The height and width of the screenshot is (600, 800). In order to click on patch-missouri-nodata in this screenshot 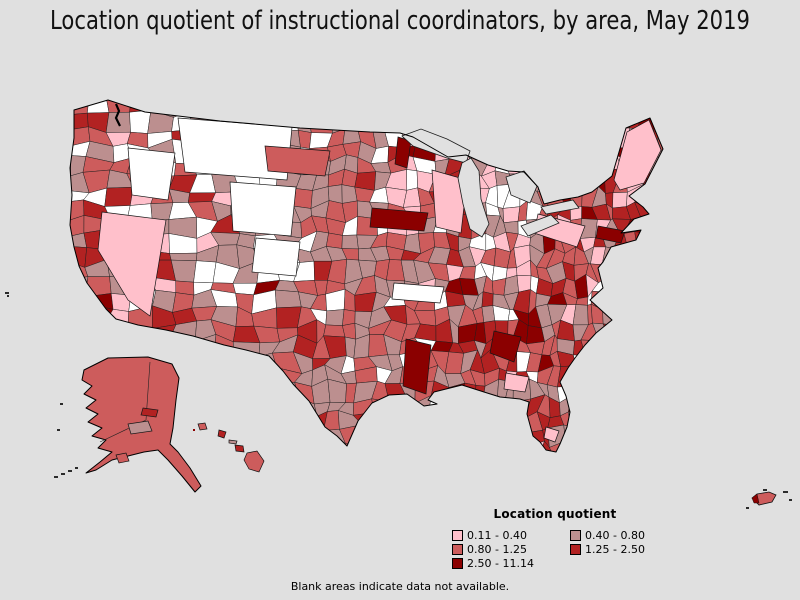, I will do `click(418, 293)`.